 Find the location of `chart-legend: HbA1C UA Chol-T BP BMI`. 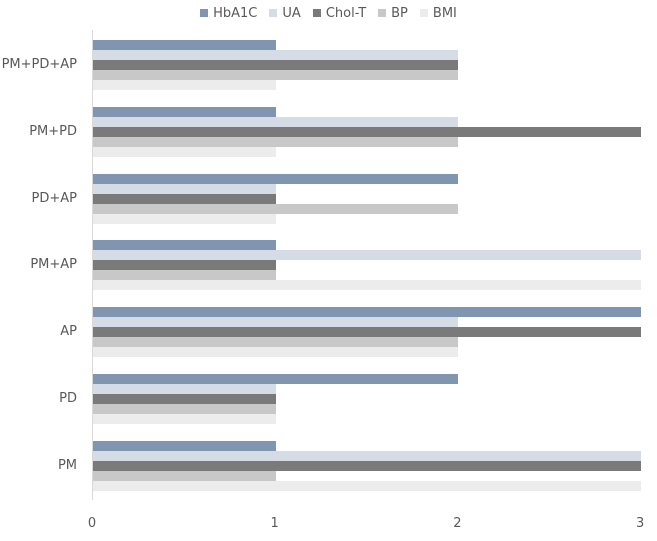

chart-legend: HbA1C UA Chol-T BP BMI is located at coordinates (328, 13).